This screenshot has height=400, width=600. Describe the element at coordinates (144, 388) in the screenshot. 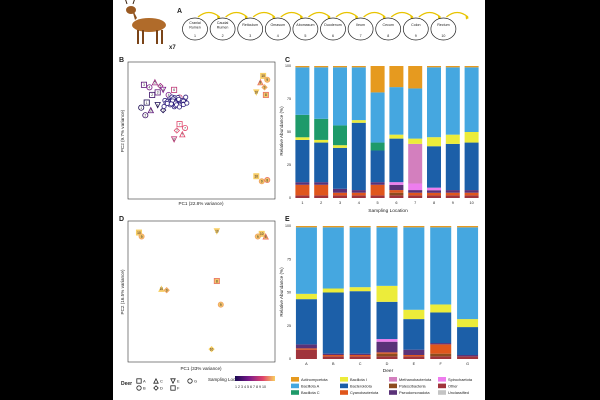

I see `deer-legend-label: B` at that location.